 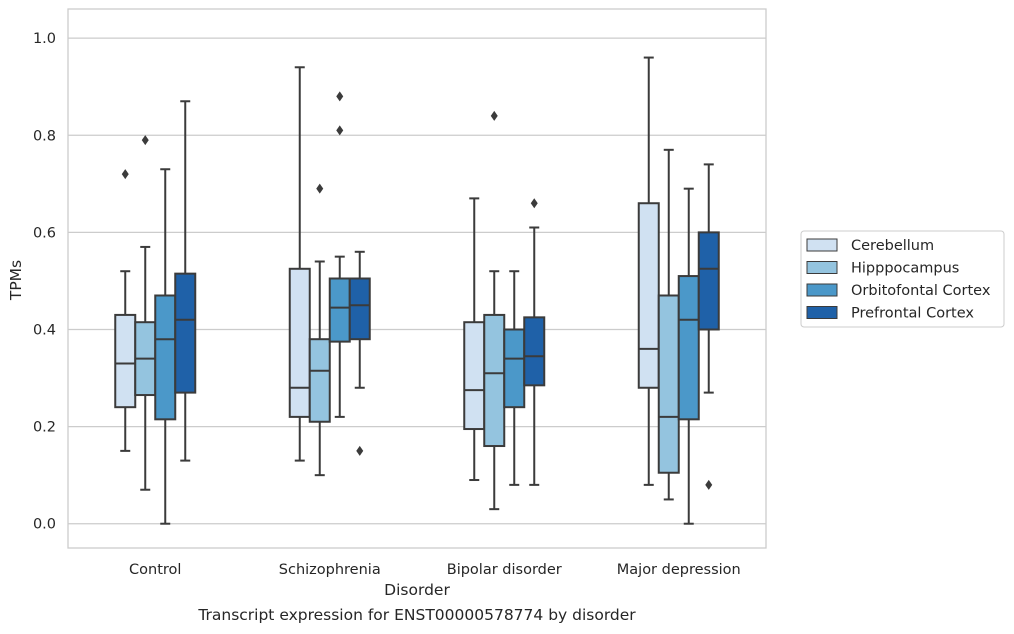 I want to click on legend-label: Prefrontal Cortex, so click(x=912, y=314).